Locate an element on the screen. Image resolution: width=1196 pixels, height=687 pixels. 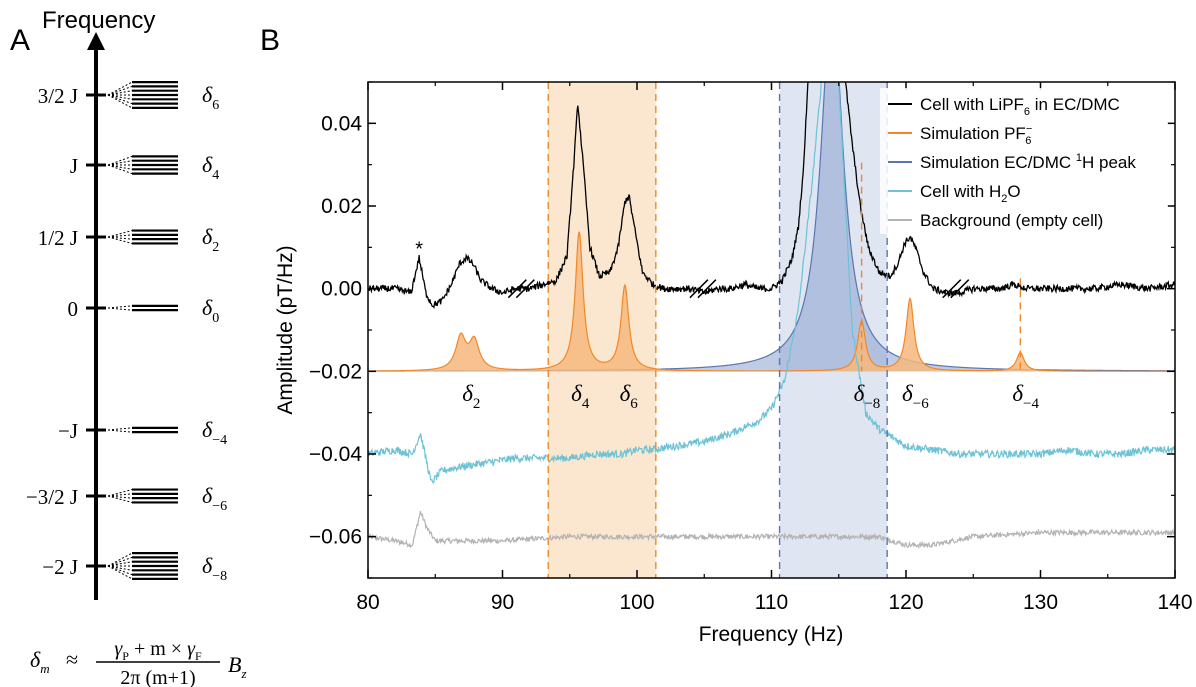
level-−8: −2 J δ−8 is located at coordinates (134, 567).